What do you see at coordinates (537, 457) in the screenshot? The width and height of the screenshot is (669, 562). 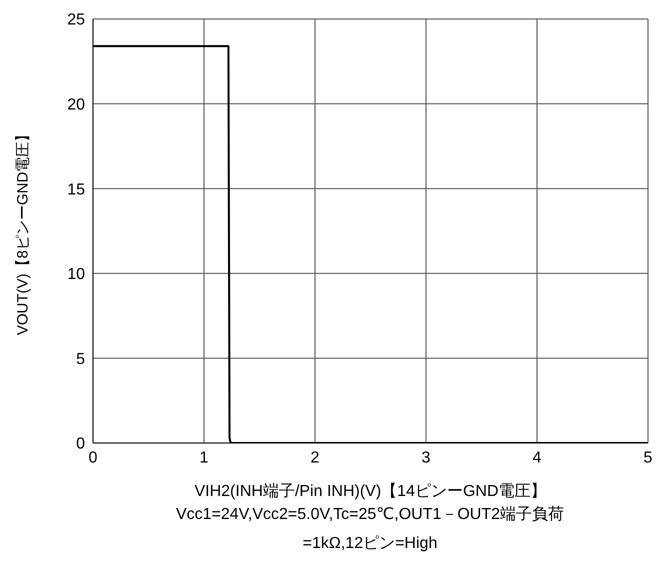 I see `x-tick-label: 4` at bounding box center [537, 457].